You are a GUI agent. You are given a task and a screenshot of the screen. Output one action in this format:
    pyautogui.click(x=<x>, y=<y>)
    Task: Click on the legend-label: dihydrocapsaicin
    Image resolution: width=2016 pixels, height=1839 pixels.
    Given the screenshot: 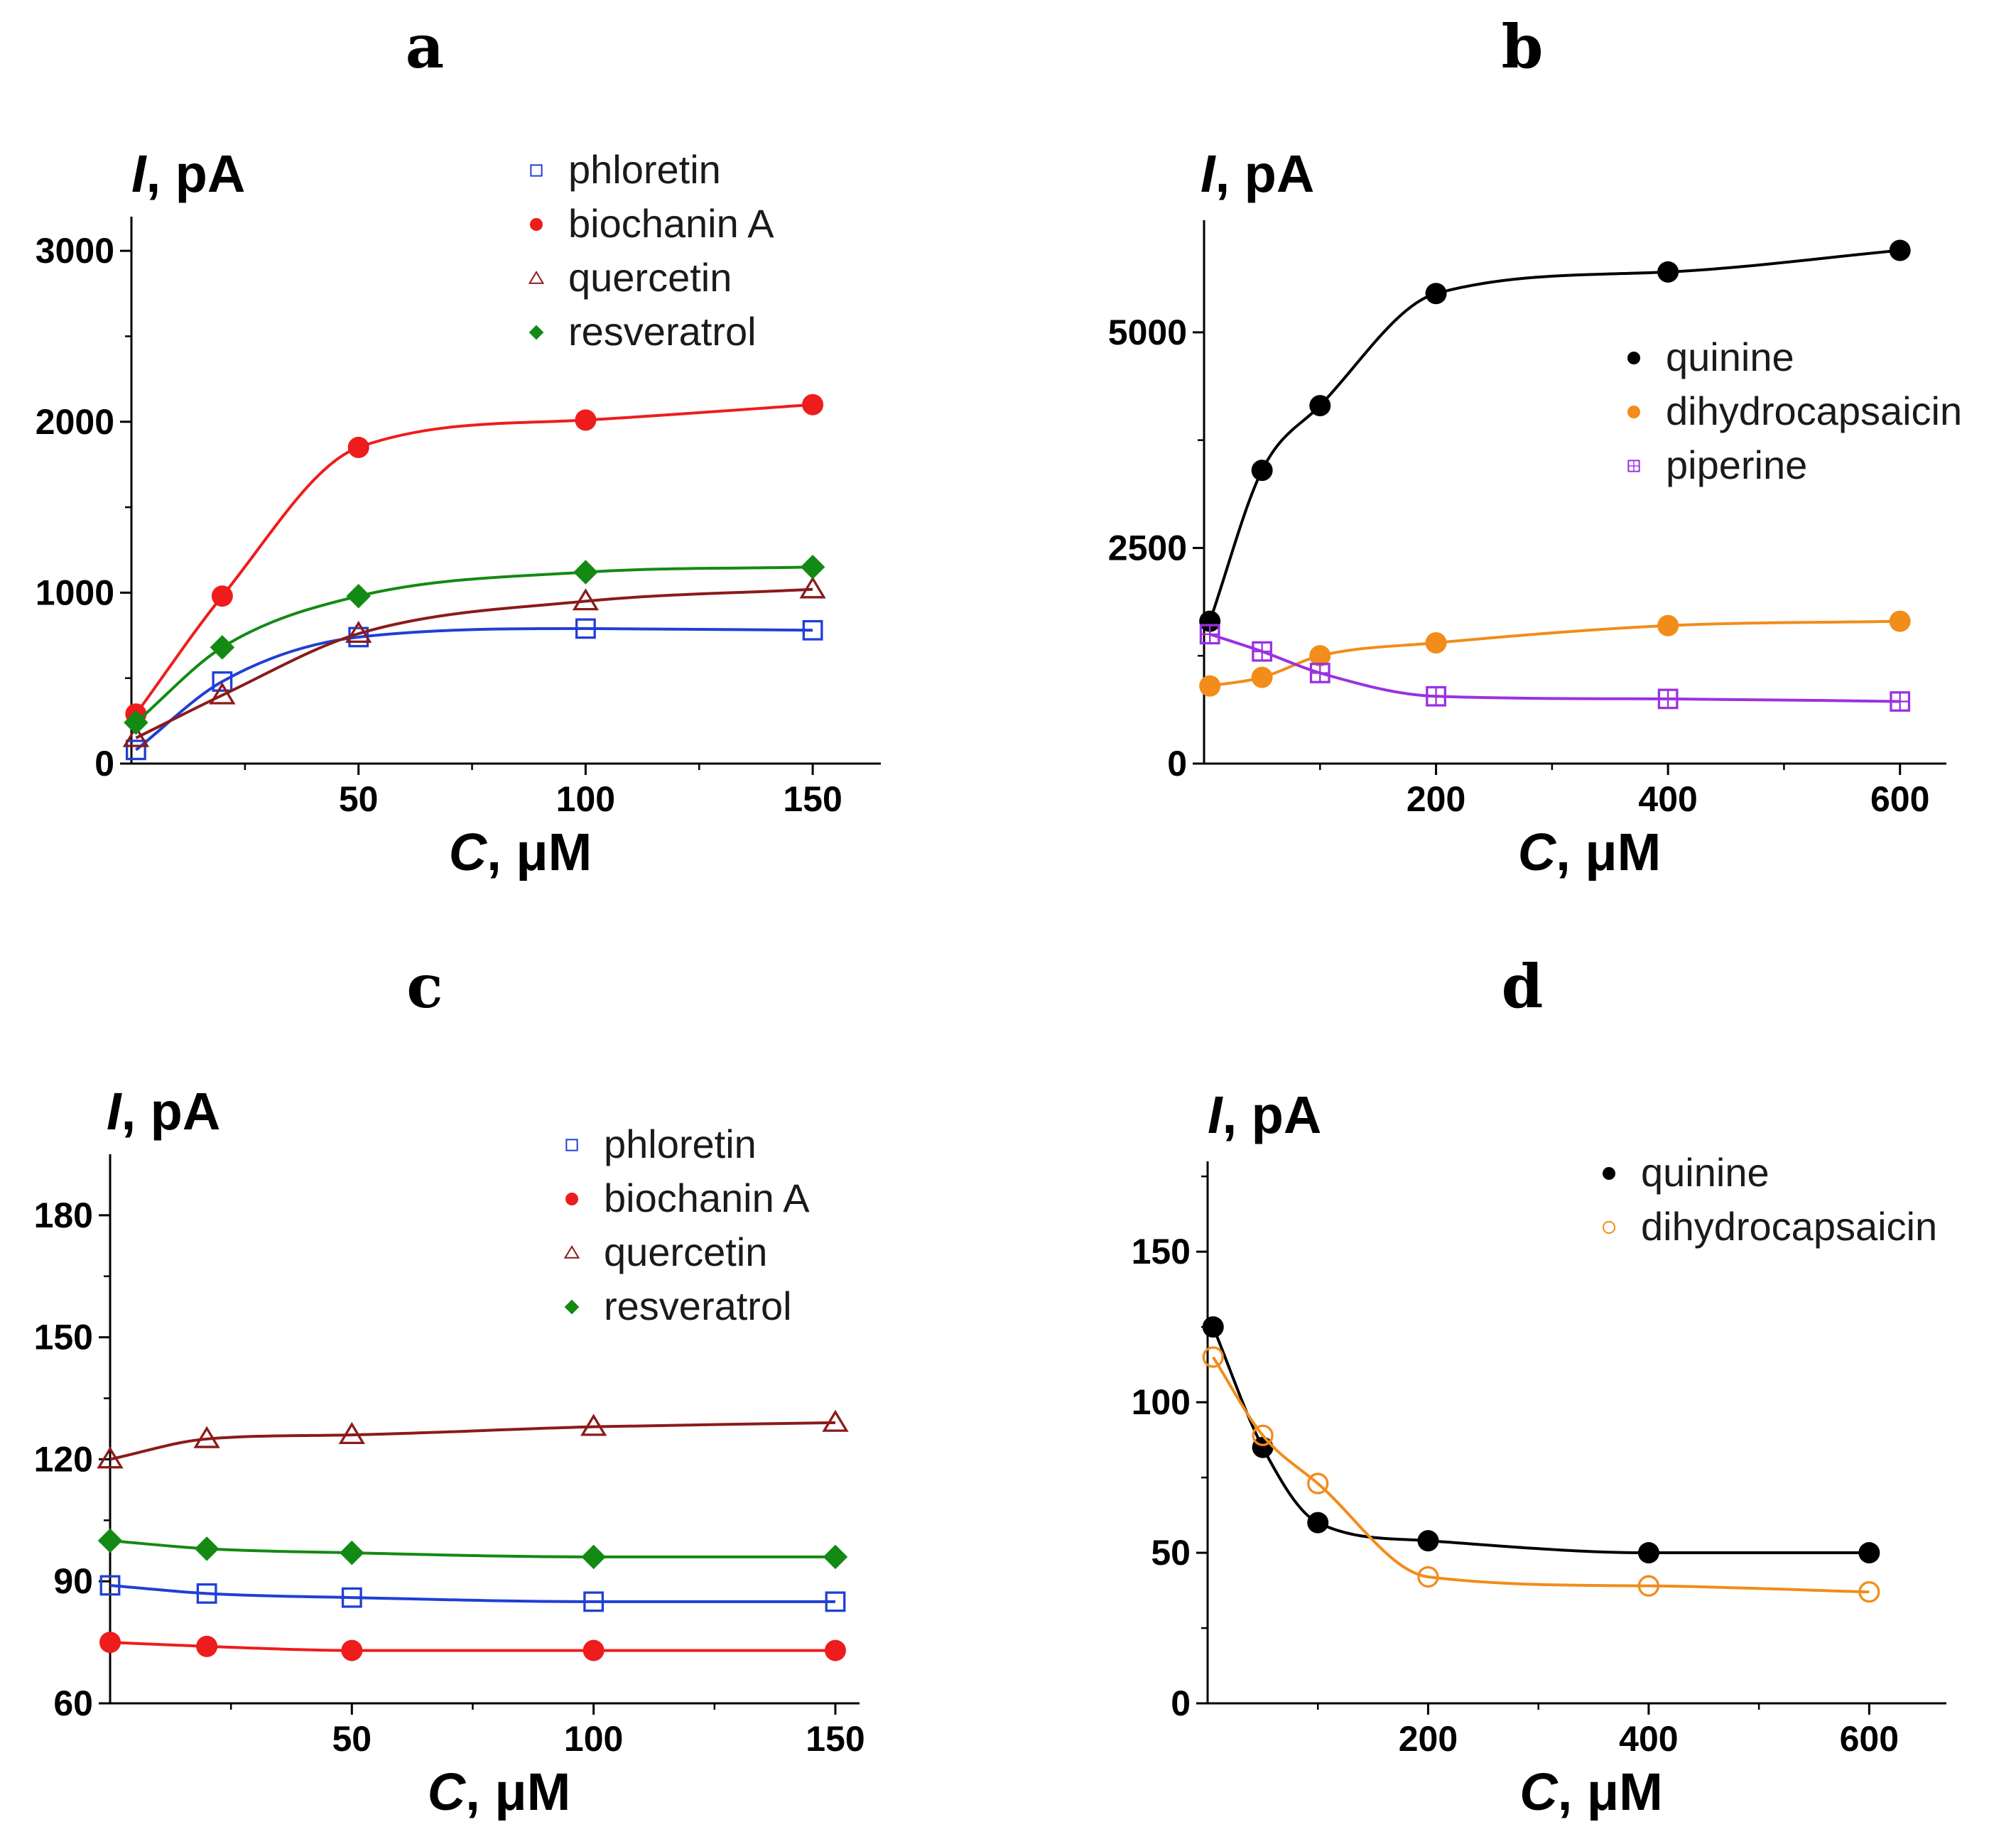 What is the action you would take?
    pyautogui.click(x=1814, y=411)
    